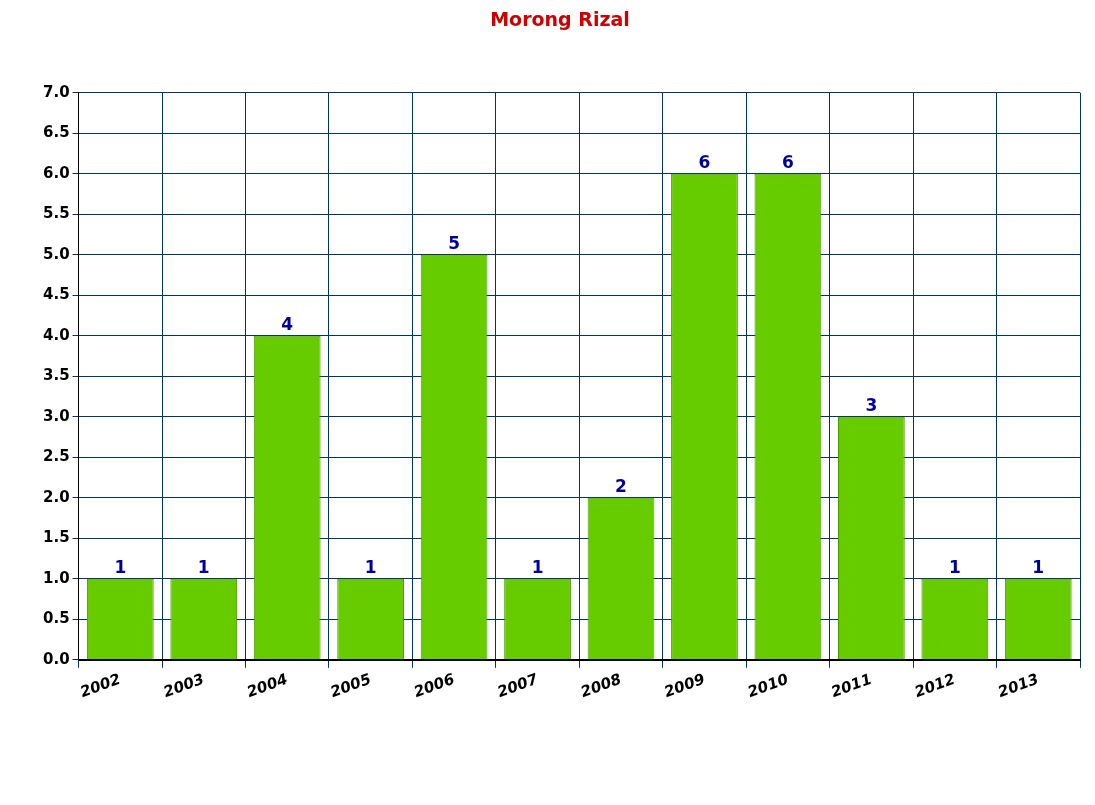  What do you see at coordinates (935, 685) in the screenshot?
I see `x-tick-label: 2012` at bounding box center [935, 685].